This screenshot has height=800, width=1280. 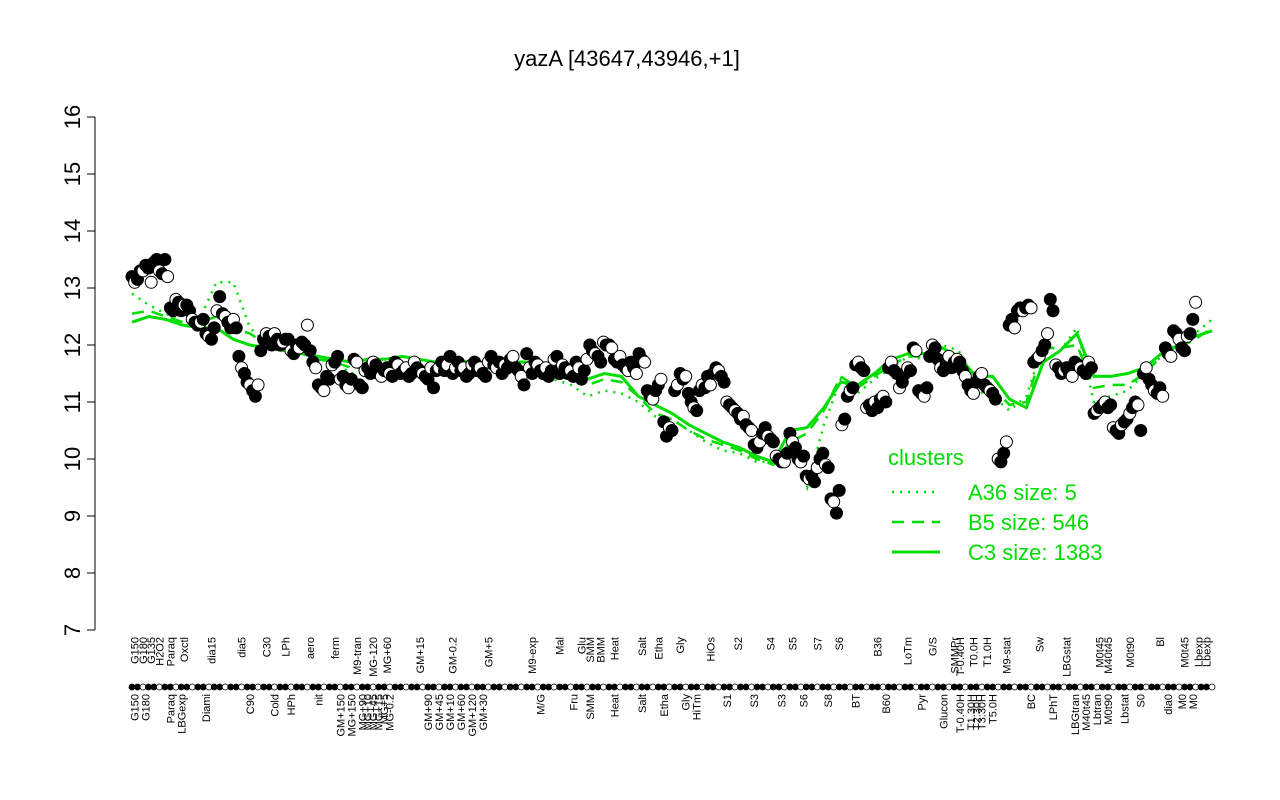 I want to click on x-label-top: C30, so click(x=267, y=647).